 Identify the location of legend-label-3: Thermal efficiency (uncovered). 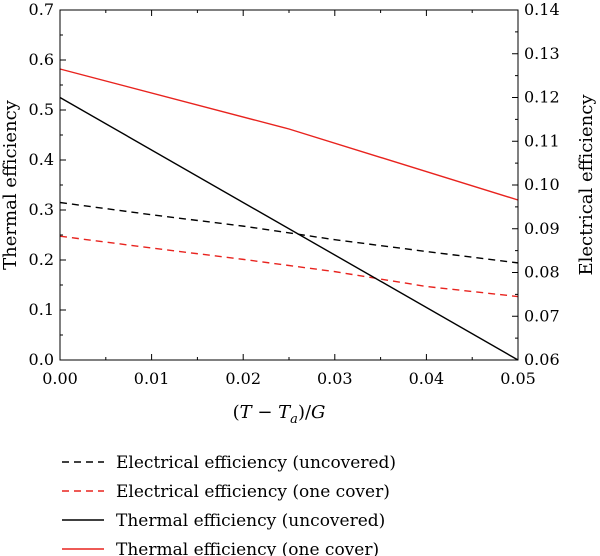
(250, 521).